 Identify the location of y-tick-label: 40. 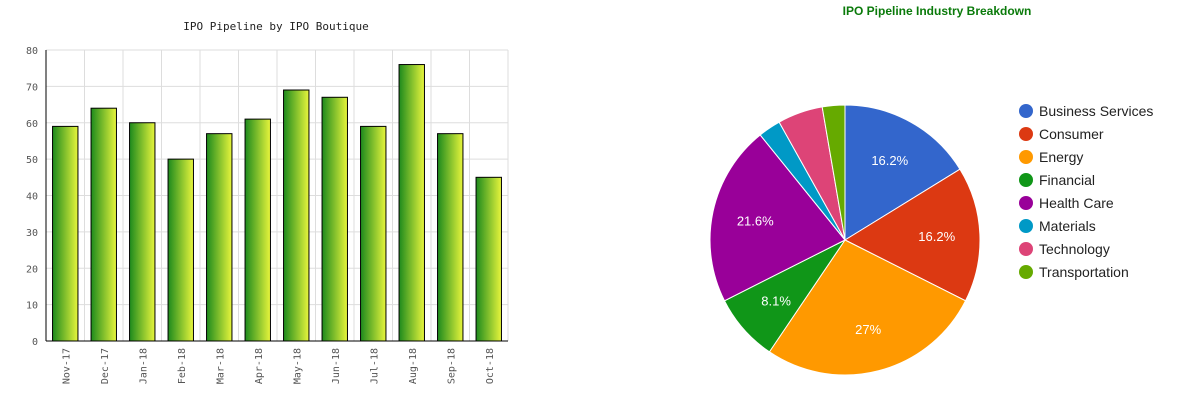
(32, 197).